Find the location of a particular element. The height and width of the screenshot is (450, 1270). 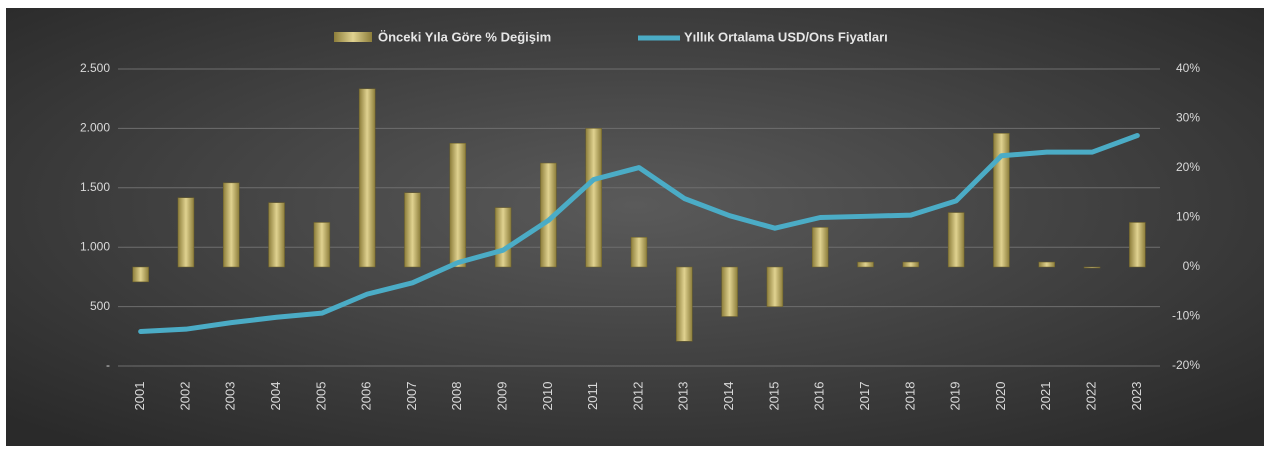

x-tick-label: 2016 is located at coordinates (819, 396).